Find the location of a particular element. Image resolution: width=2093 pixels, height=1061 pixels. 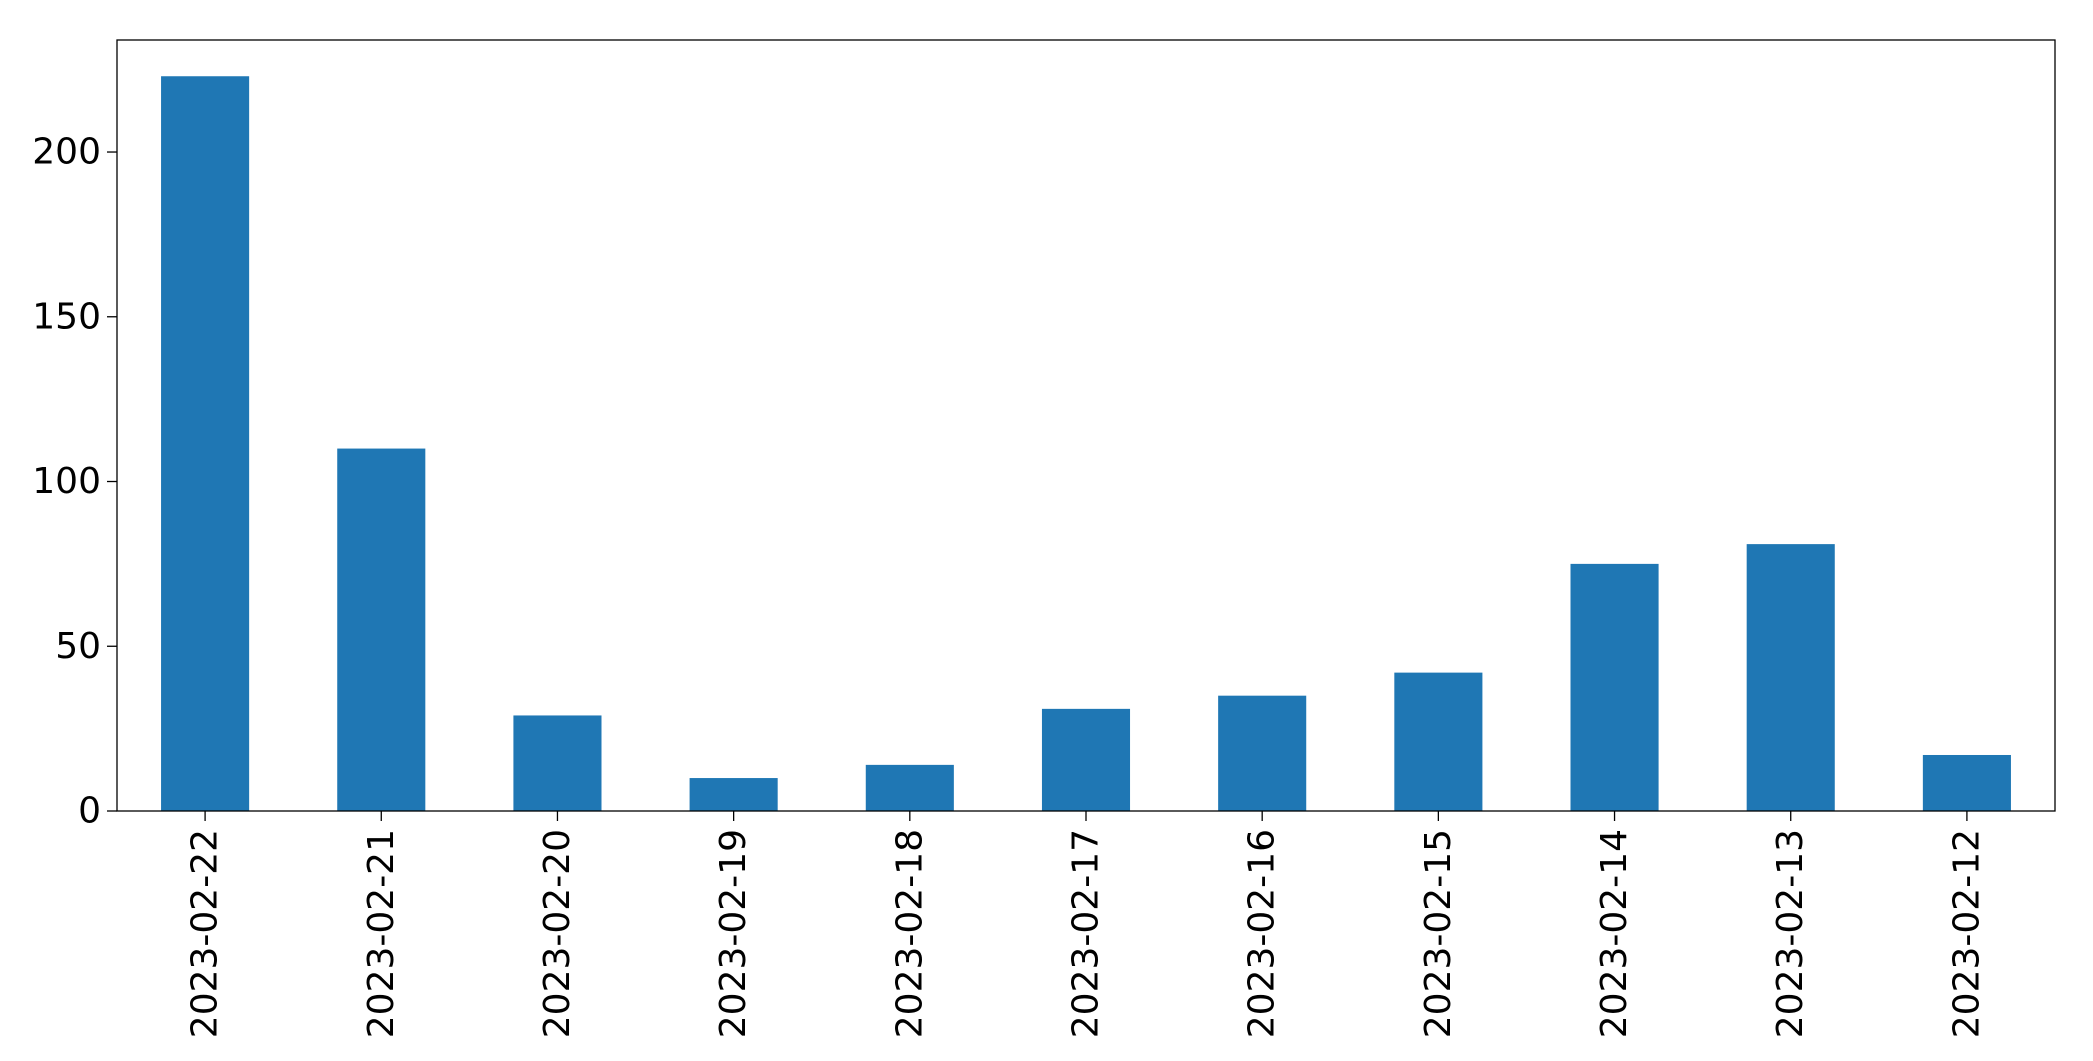

x-tick-label: 2023-02-12 is located at coordinates (1966, 933).